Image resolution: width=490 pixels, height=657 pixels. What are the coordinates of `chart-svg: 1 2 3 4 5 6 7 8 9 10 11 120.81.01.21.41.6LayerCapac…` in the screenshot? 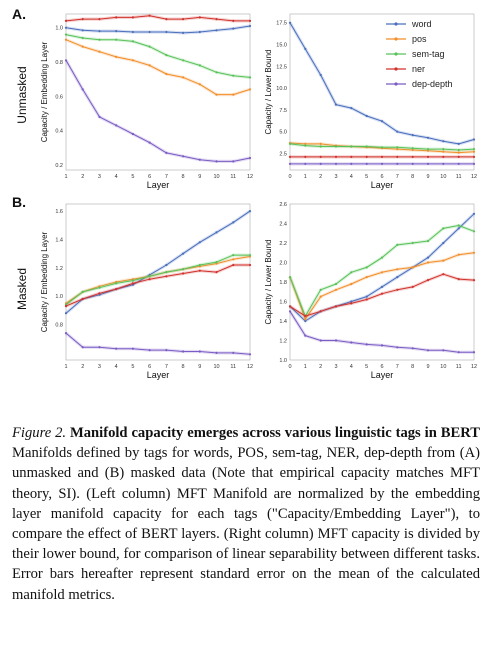 It's located at (146, 291).